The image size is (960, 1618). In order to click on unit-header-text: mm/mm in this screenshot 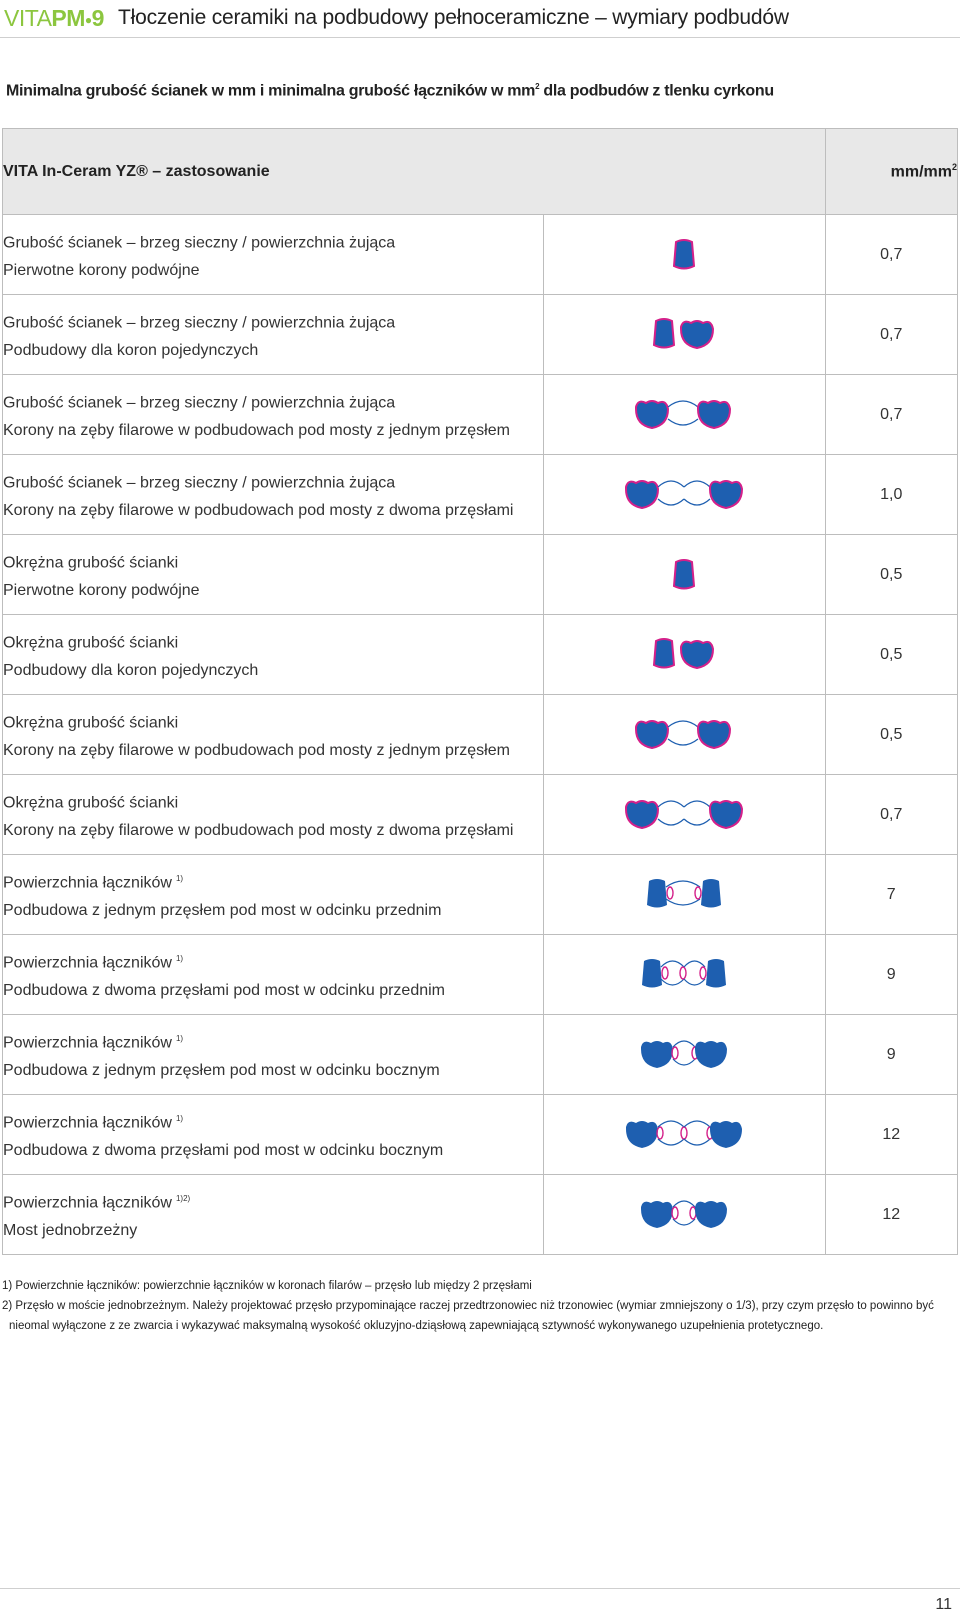, I will do `click(921, 172)`.